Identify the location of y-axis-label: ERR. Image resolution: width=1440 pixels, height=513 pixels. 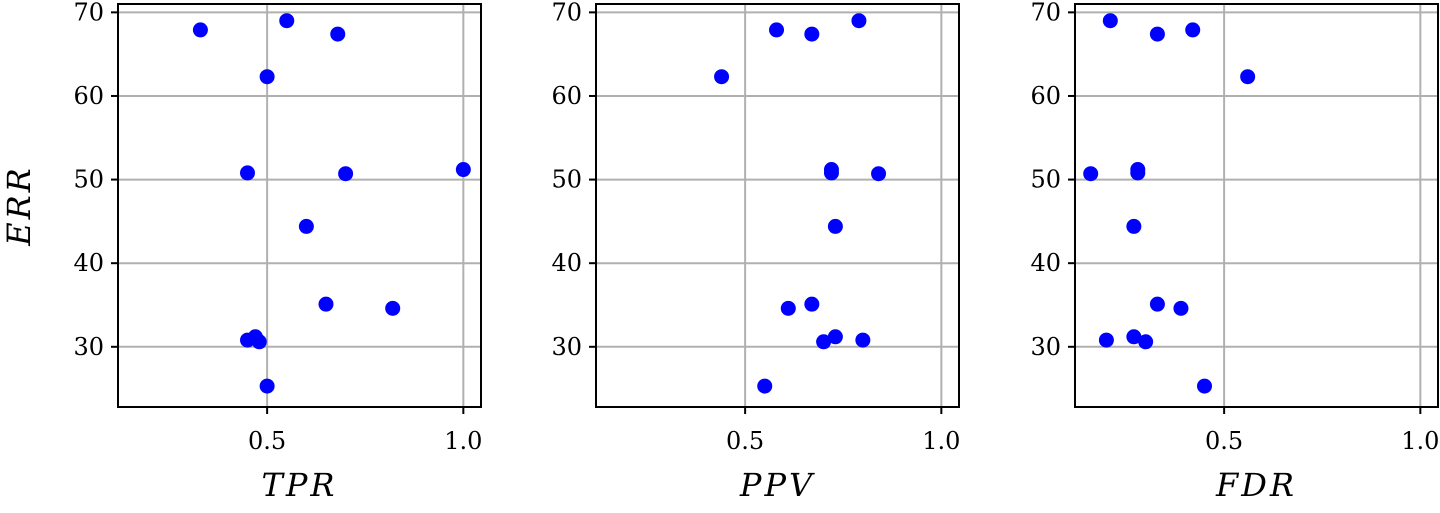
(19, 206).